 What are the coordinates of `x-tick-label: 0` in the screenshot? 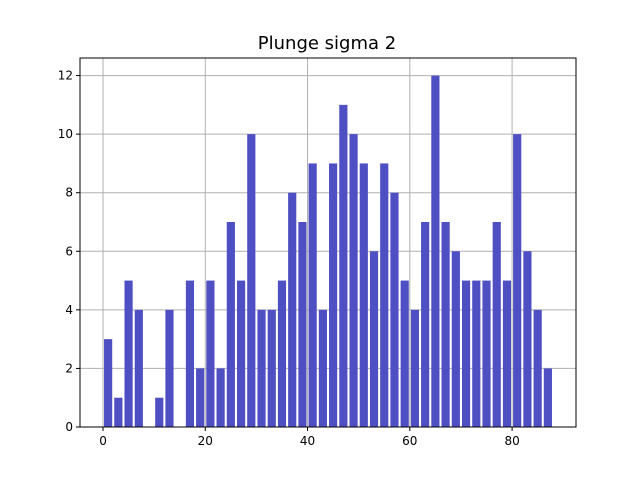 It's located at (103, 441).